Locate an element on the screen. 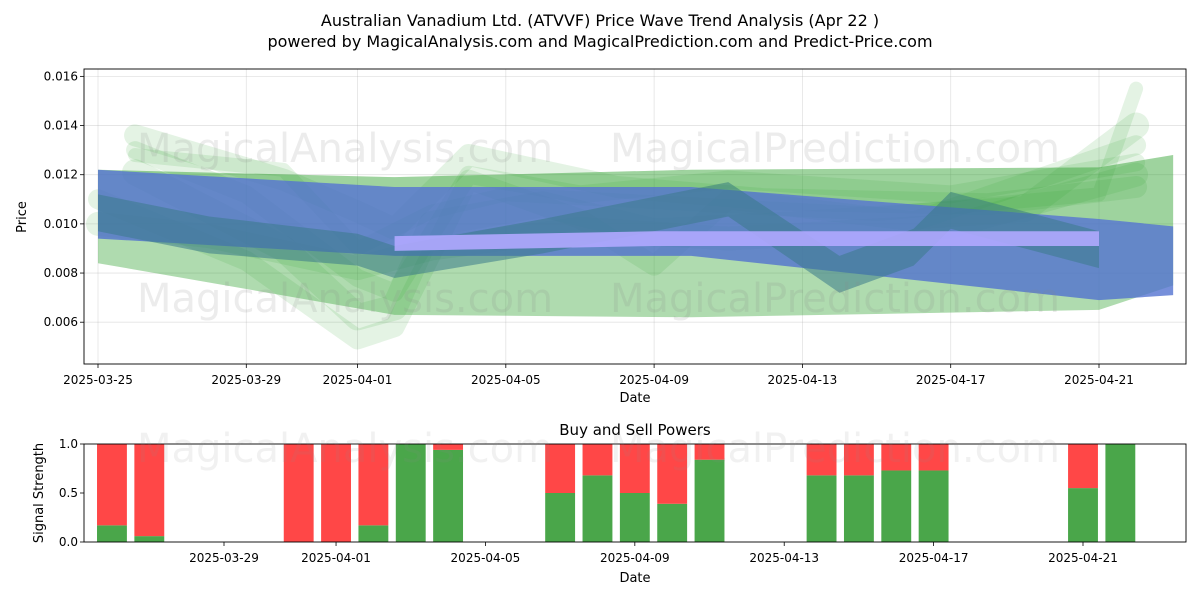 The width and height of the screenshot is (1200, 600). y-axis-label: Signal Strength is located at coordinates (39, 493).